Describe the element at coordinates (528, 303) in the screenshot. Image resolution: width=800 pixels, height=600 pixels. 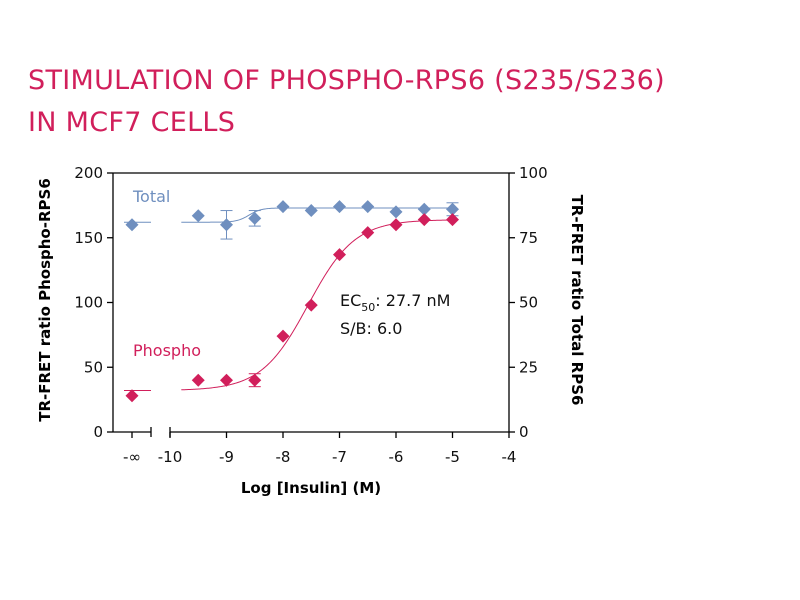
I see `y-right-tick-label: 50` at that location.